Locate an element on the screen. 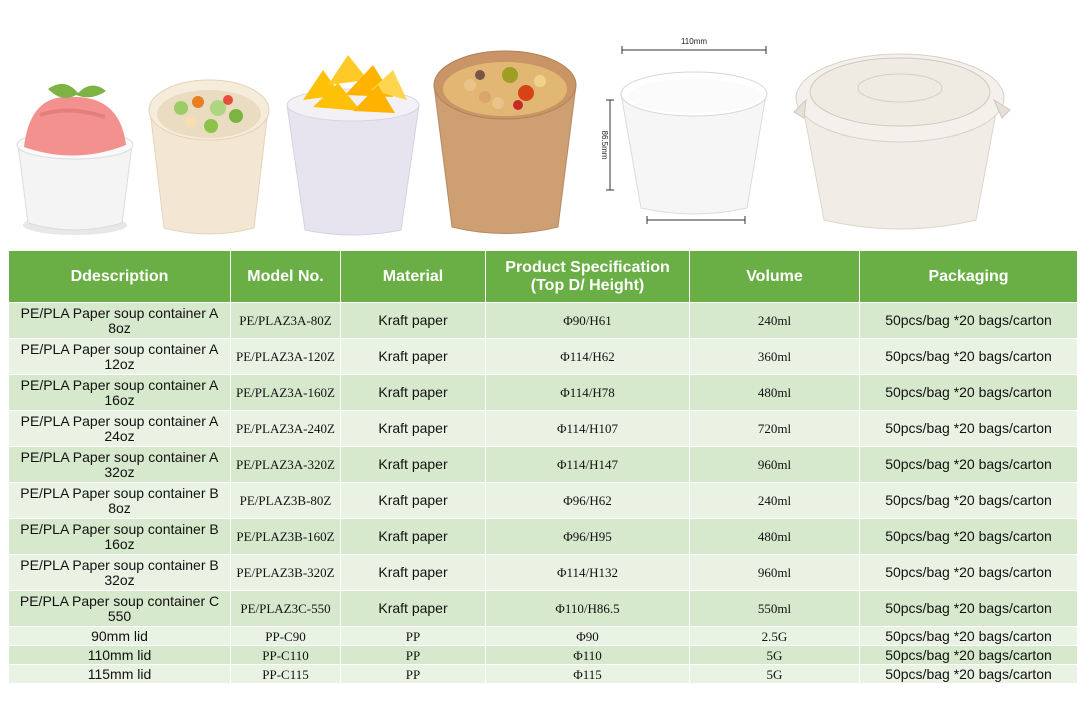 The height and width of the screenshot is (705, 1085). cell-model: PP-C115 is located at coordinates (285, 674).